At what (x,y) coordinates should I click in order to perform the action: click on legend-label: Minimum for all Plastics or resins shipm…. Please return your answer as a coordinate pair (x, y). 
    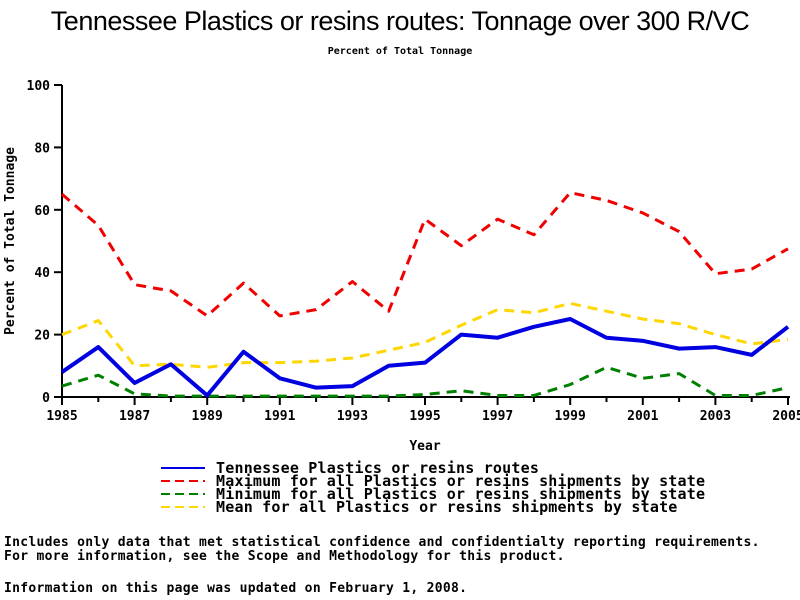
    Looking at the image, I should click on (461, 493).